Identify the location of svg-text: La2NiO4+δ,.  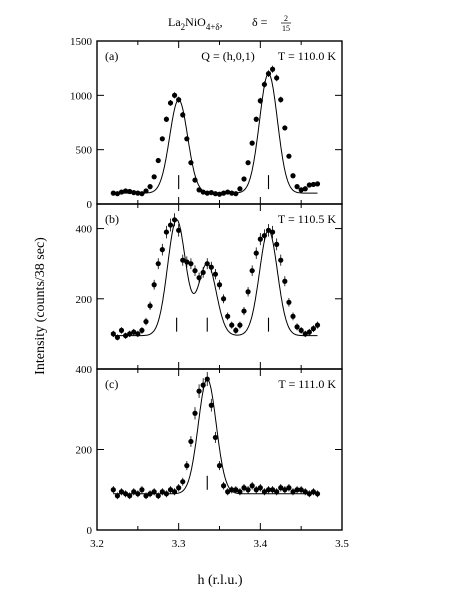
(195, 23).